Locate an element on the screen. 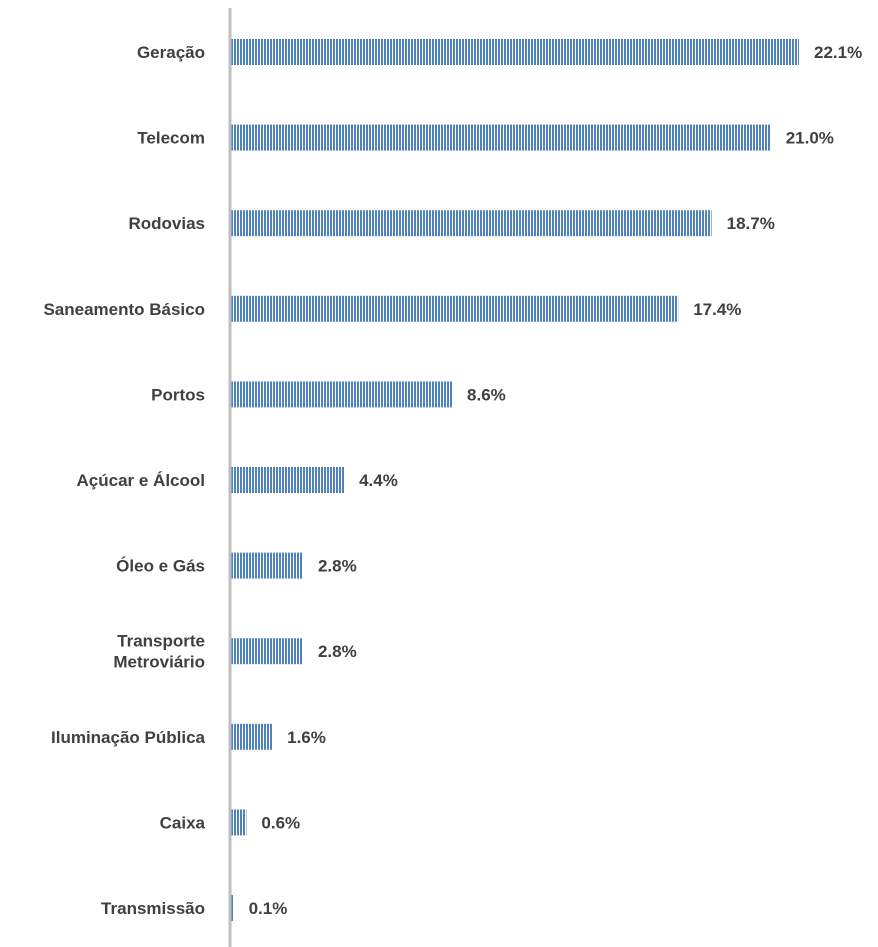 Image resolution: width=878 pixels, height=947 pixels. value-label-portos: 8.6% is located at coordinates (486, 394).